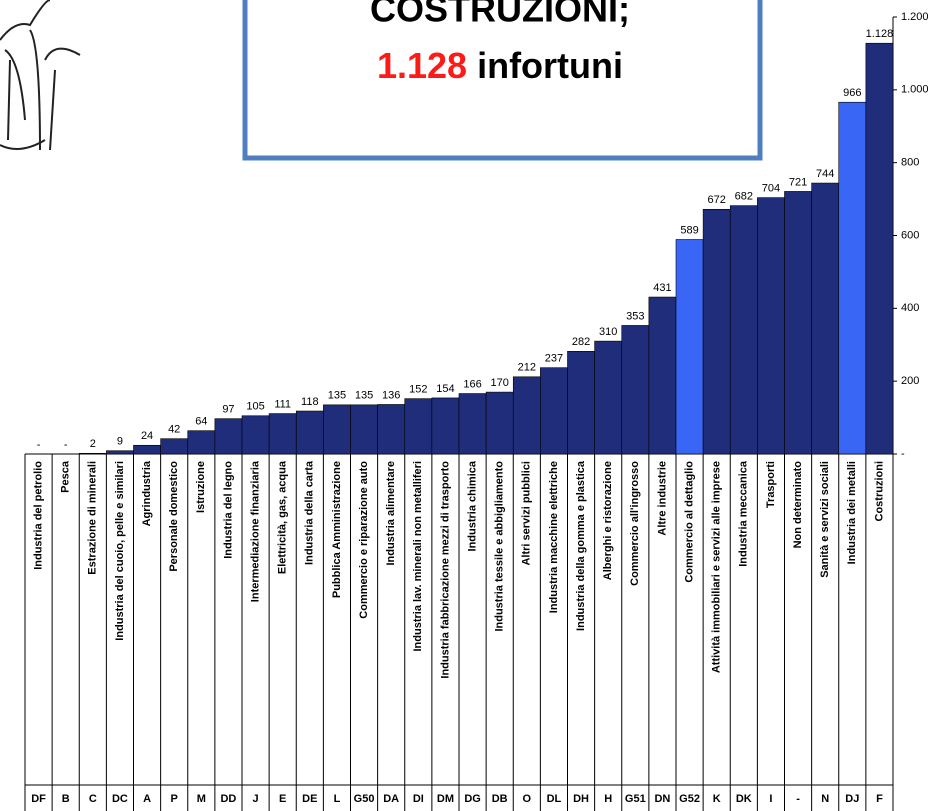 The height and width of the screenshot is (811, 932). I want to click on code-label: DB, so click(500, 799).